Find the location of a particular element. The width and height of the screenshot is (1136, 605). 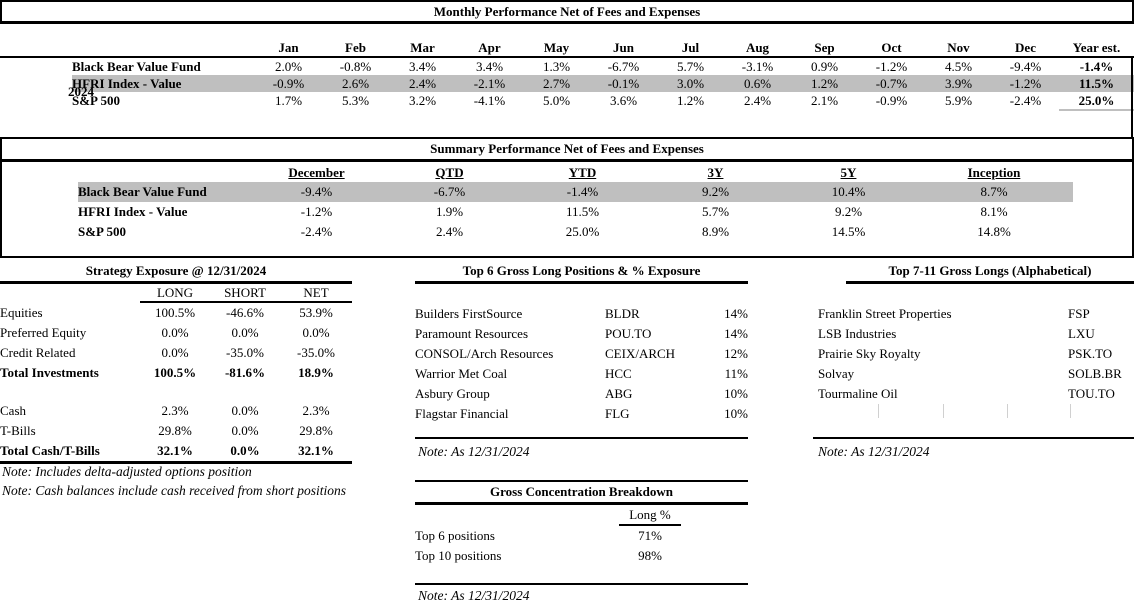

strategy-column-header: NET is located at coordinates (316, 293).